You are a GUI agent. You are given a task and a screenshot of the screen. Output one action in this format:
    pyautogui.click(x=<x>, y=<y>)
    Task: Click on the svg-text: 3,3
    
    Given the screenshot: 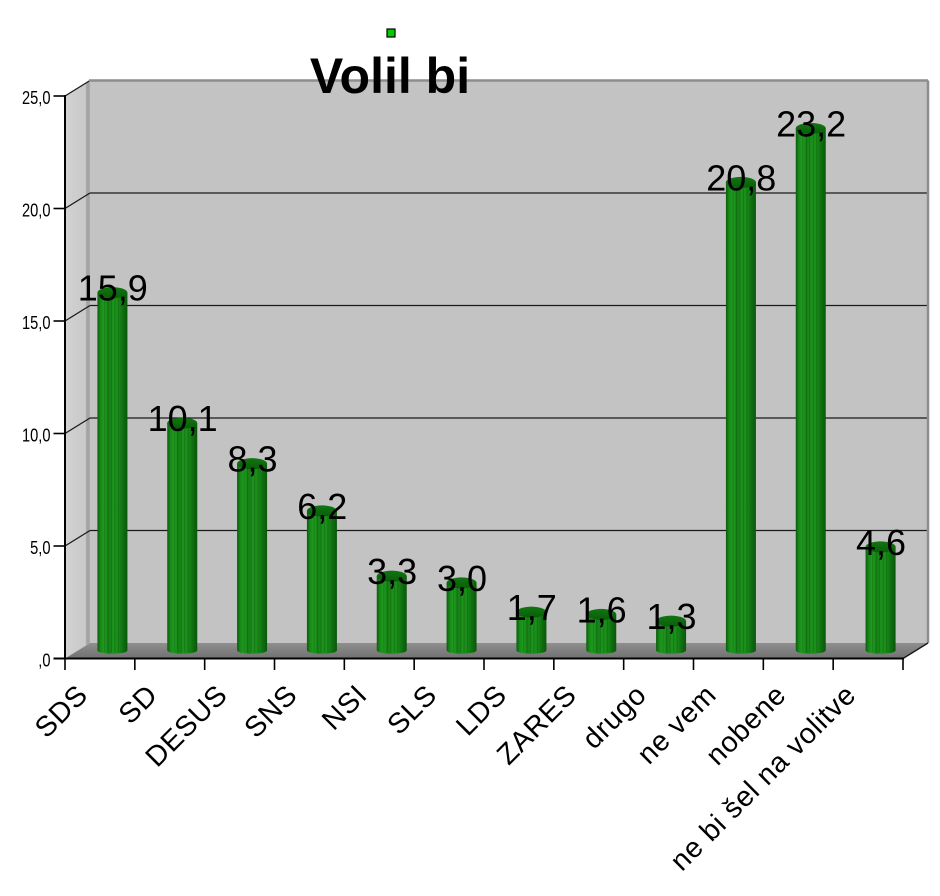 What is the action you would take?
    pyautogui.click(x=392, y=571)
    